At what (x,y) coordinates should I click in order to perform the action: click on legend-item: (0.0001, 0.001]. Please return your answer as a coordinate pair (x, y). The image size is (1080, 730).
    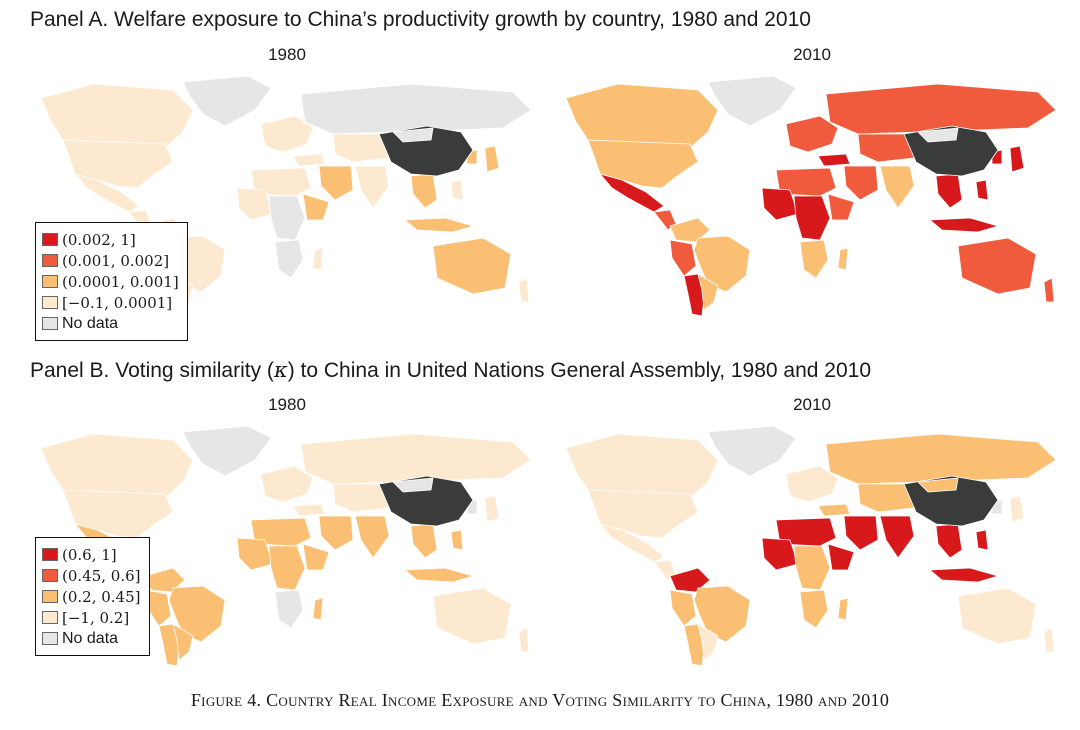
    Looking at the image, I should click on (110, 281).